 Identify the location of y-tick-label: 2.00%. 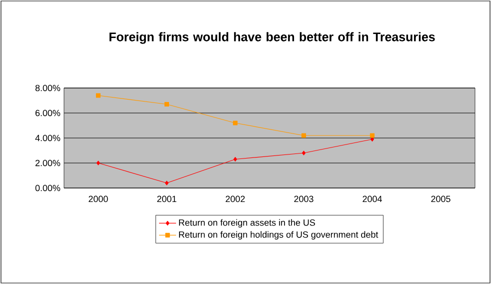
(48, 163).